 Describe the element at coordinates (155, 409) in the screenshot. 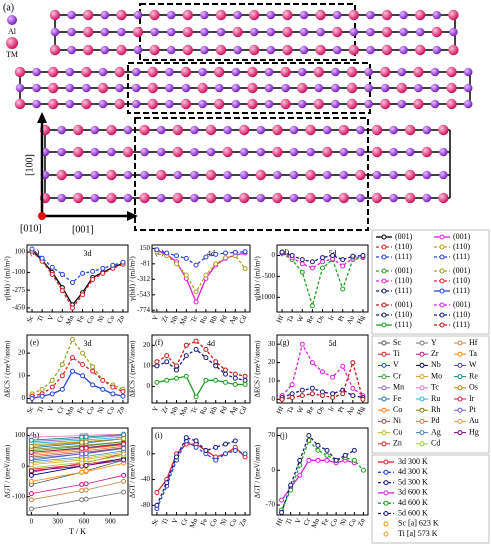

I see `x-tick-label: Y` at that location.